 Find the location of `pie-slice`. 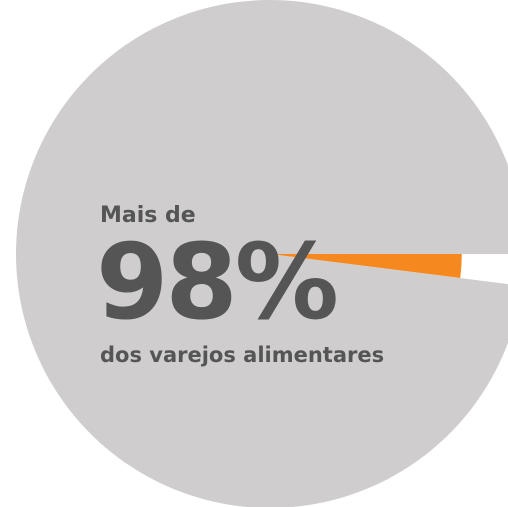

pie-slice is located at coordinates (366, 266).